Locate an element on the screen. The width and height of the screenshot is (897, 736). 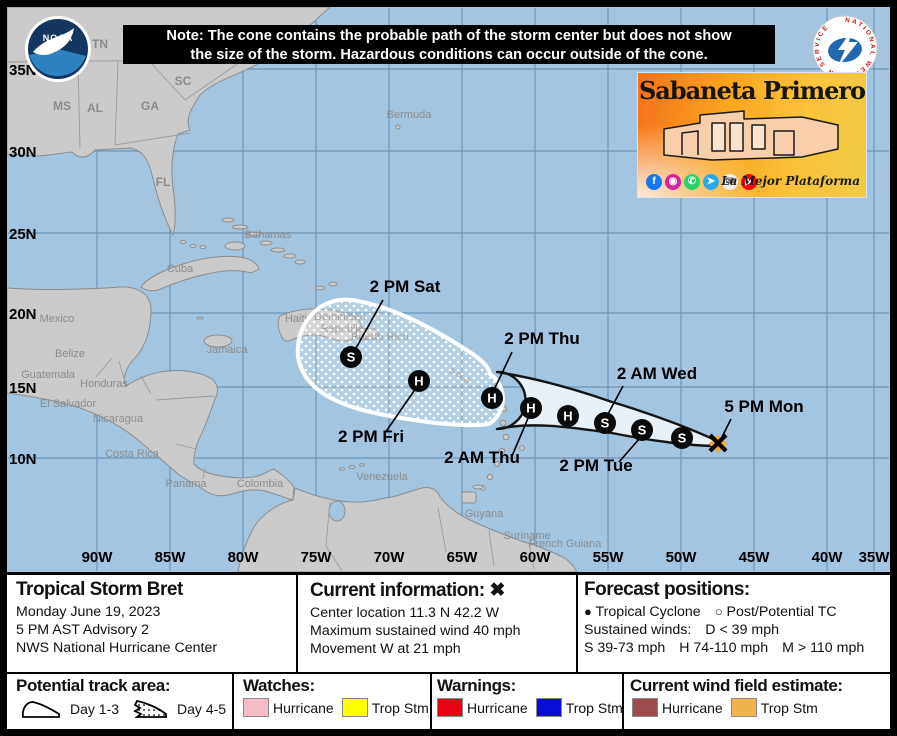
issuing-office: NWS National Hurricane Center is located at coordinates (117, 648).